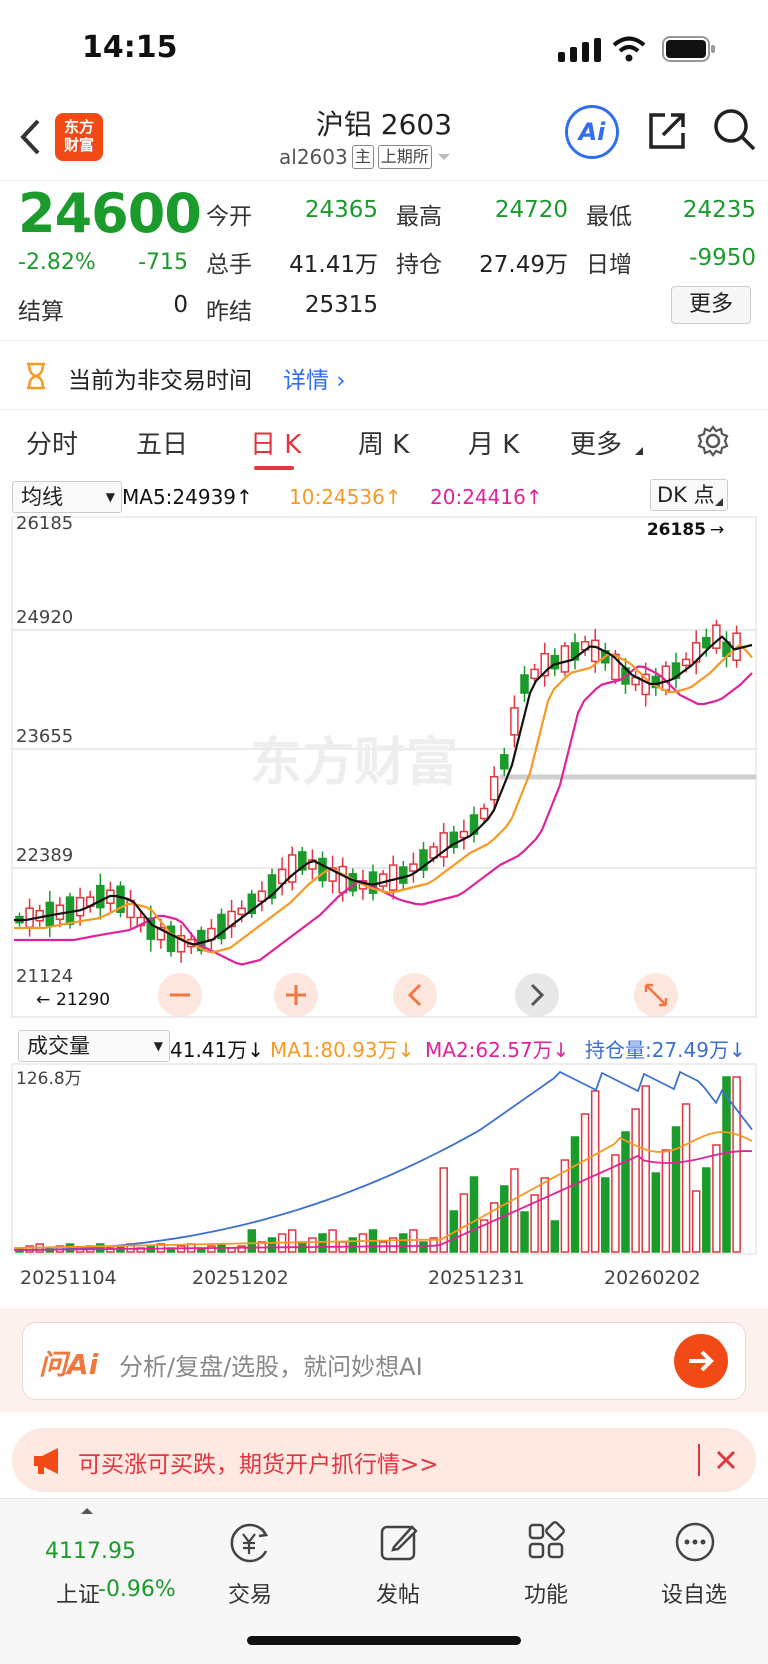 The height and width of the screenshot is (1664, 768). Describe the element at coordinates (494, 445) in the screenshot. I see `tab-monthly-k: 月 K` at that location.